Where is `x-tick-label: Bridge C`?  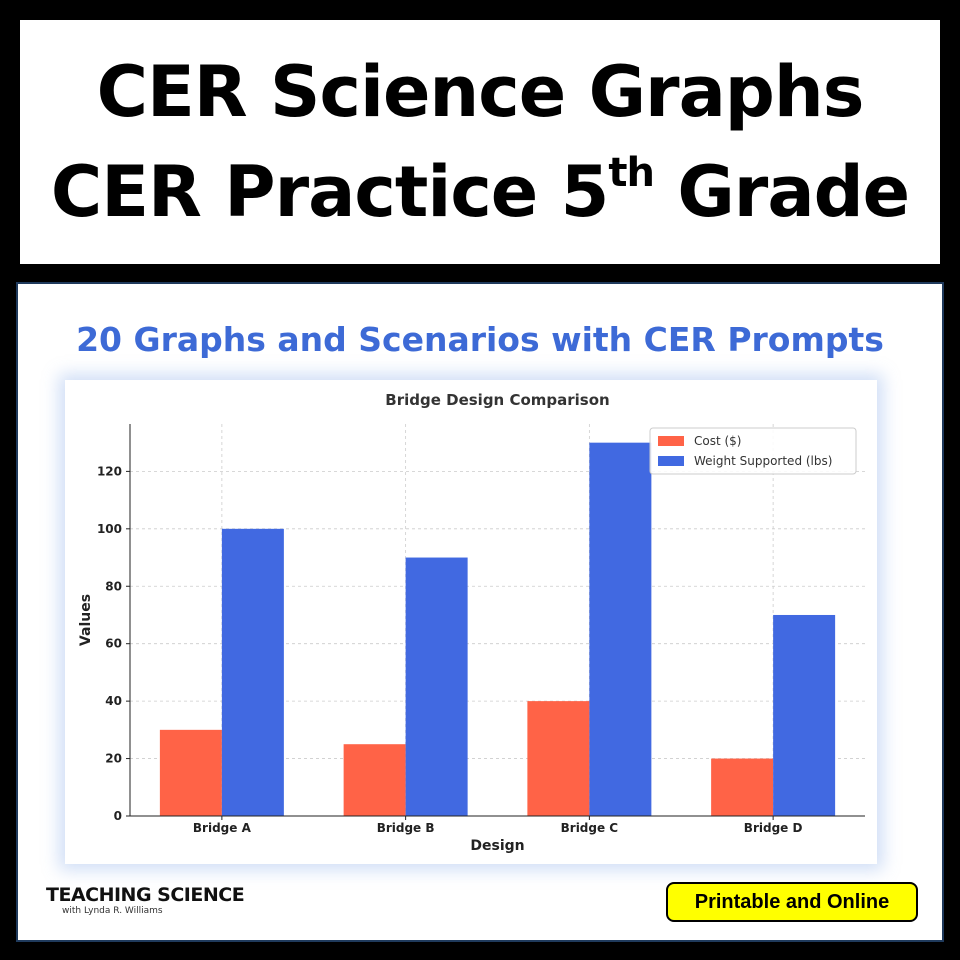 x-tick-label: Bridge C is located at coordinates (590, 828).